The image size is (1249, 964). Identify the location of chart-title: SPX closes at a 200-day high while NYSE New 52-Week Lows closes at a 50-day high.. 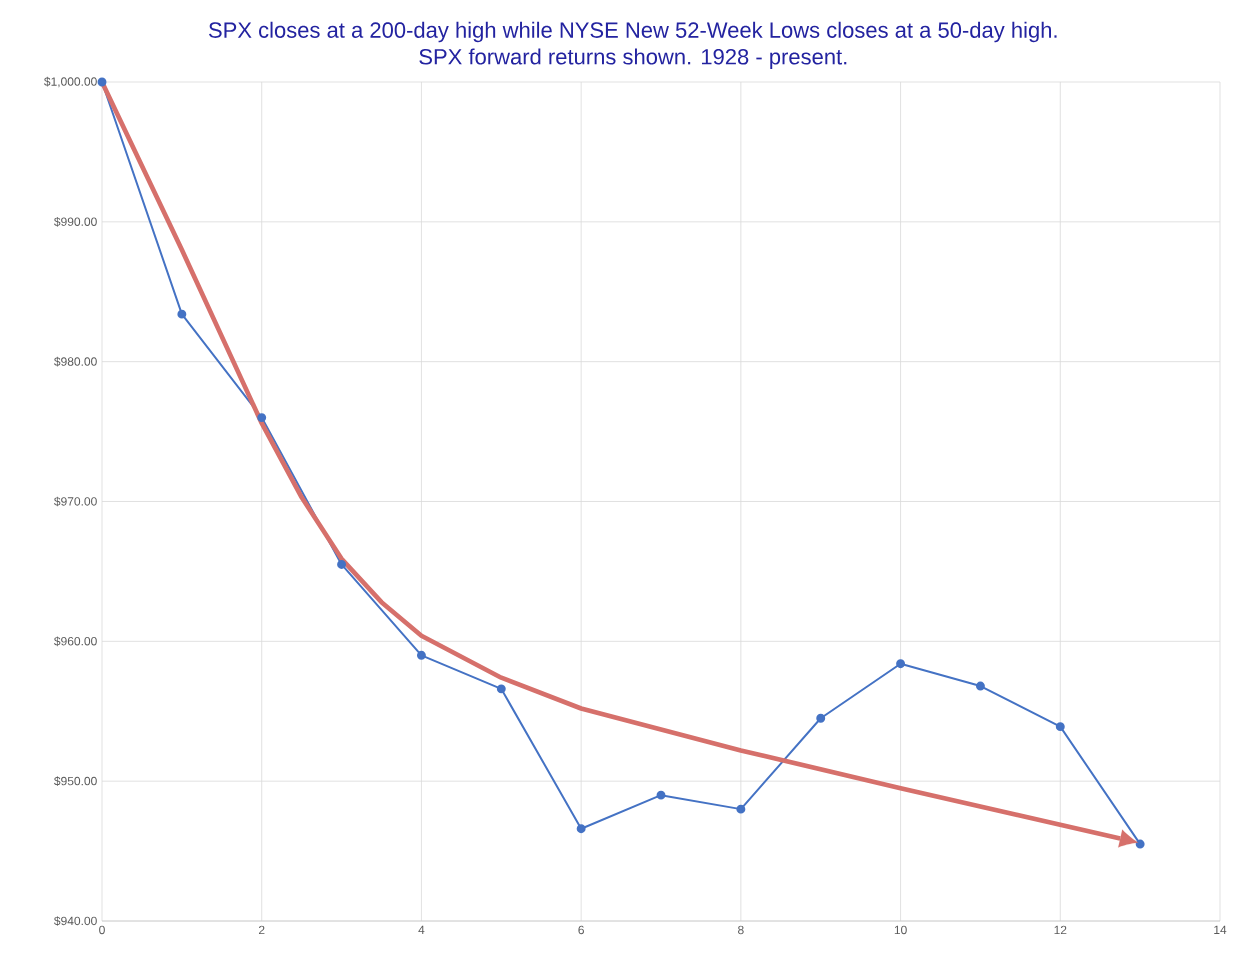
(632, 32).